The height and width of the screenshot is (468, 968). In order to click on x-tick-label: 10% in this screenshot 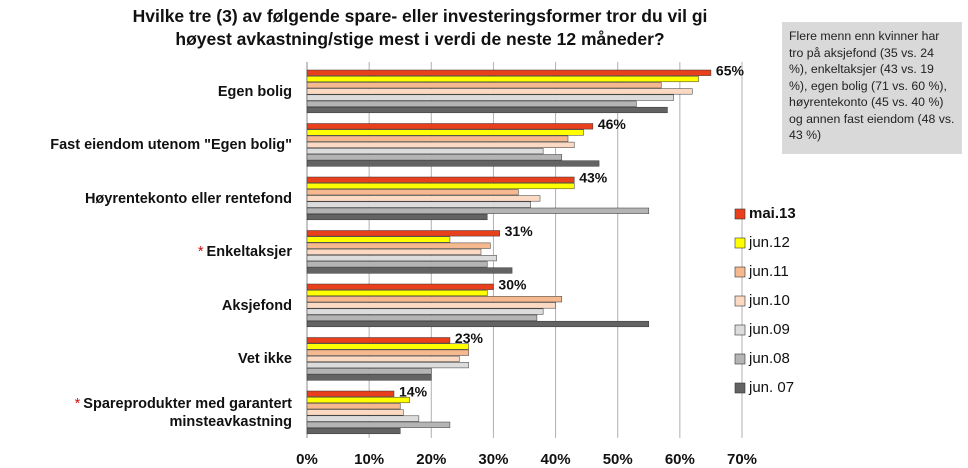, I will do `click(369, 459)`.